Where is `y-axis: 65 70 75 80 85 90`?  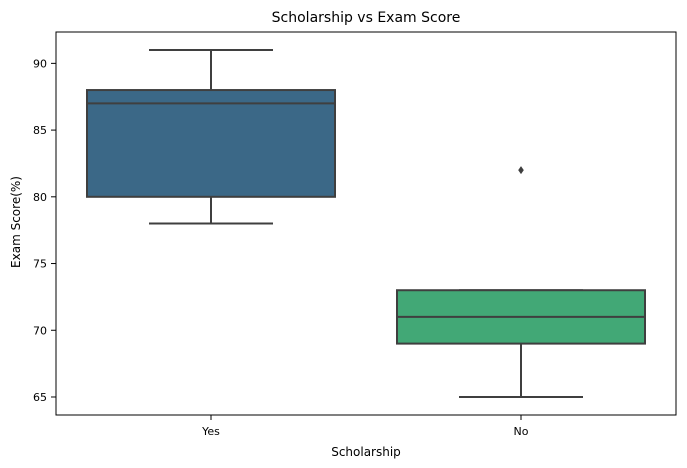
y-axis: 65 70 75 80 85 90 is located at coordinates (44, 230).